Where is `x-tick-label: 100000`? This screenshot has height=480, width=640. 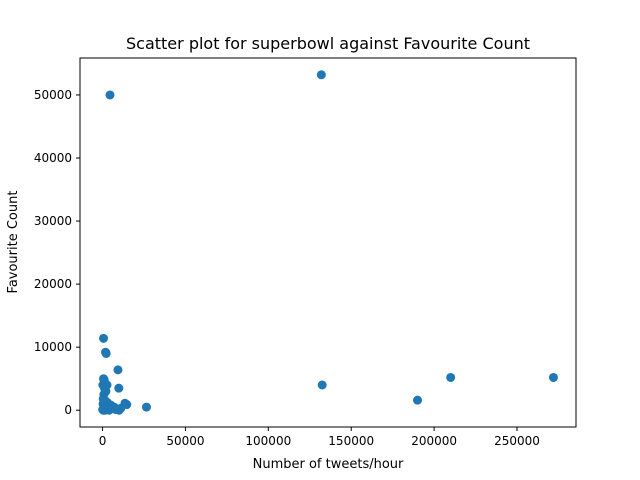 x-tick-label: 100000 is located at coordinates (268, 441).